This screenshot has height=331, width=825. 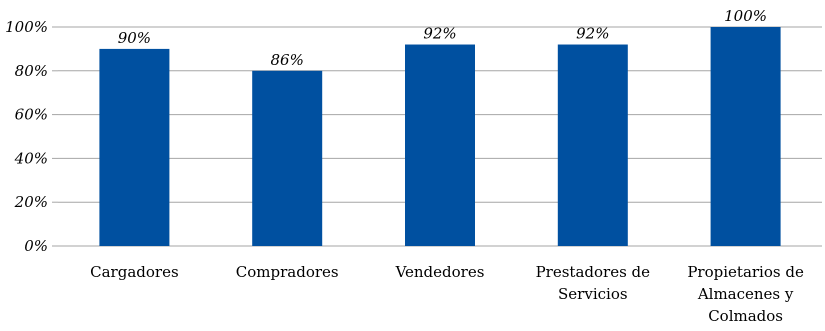 I want to click on y-tick-label: 0%, so click(x=36, y=246).